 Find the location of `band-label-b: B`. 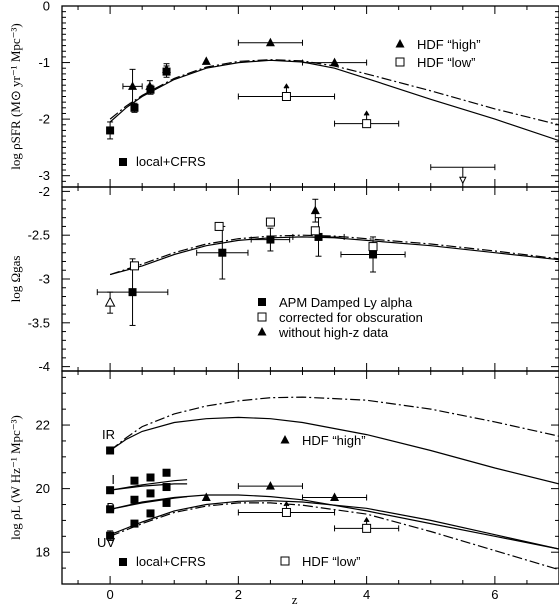

band-label-b: B is located at coordinates (110, 507).